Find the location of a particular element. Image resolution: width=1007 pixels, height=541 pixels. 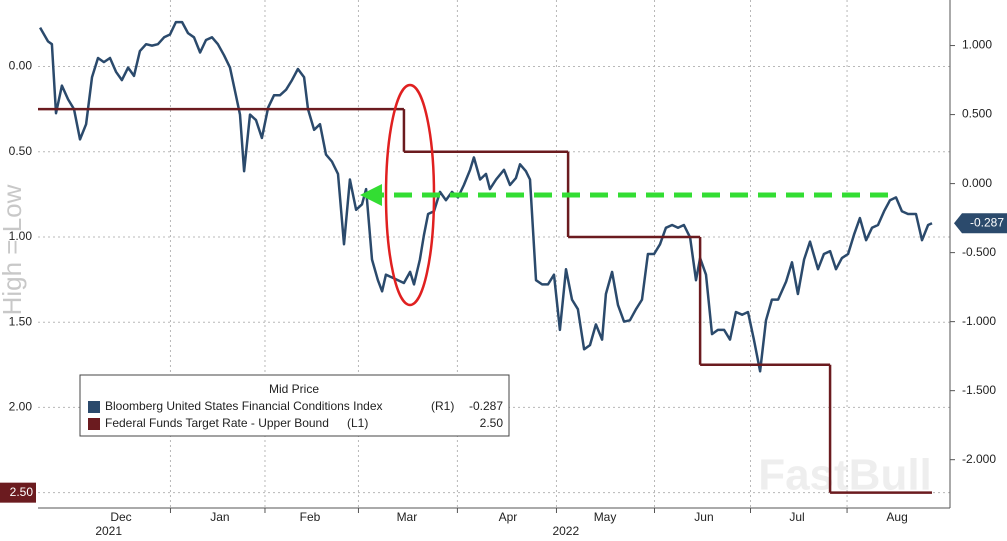

x-tick-label: Jun is located at coordinates (703, 517).